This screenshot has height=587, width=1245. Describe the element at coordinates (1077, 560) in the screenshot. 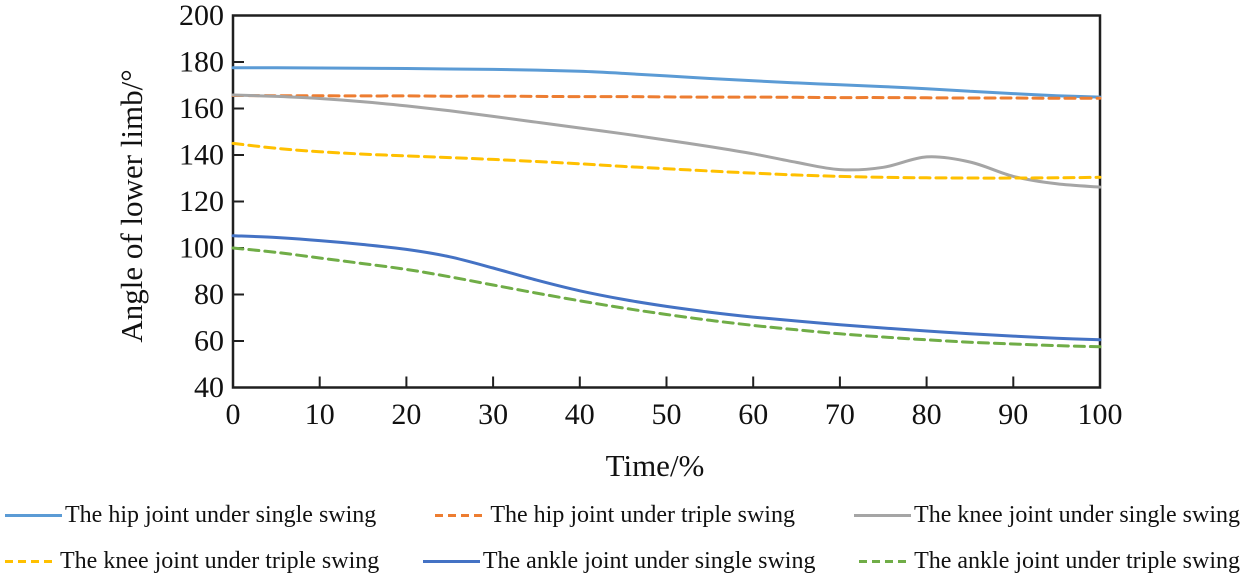

I see `legend-label: The ankle joint under triple swing` at that location.